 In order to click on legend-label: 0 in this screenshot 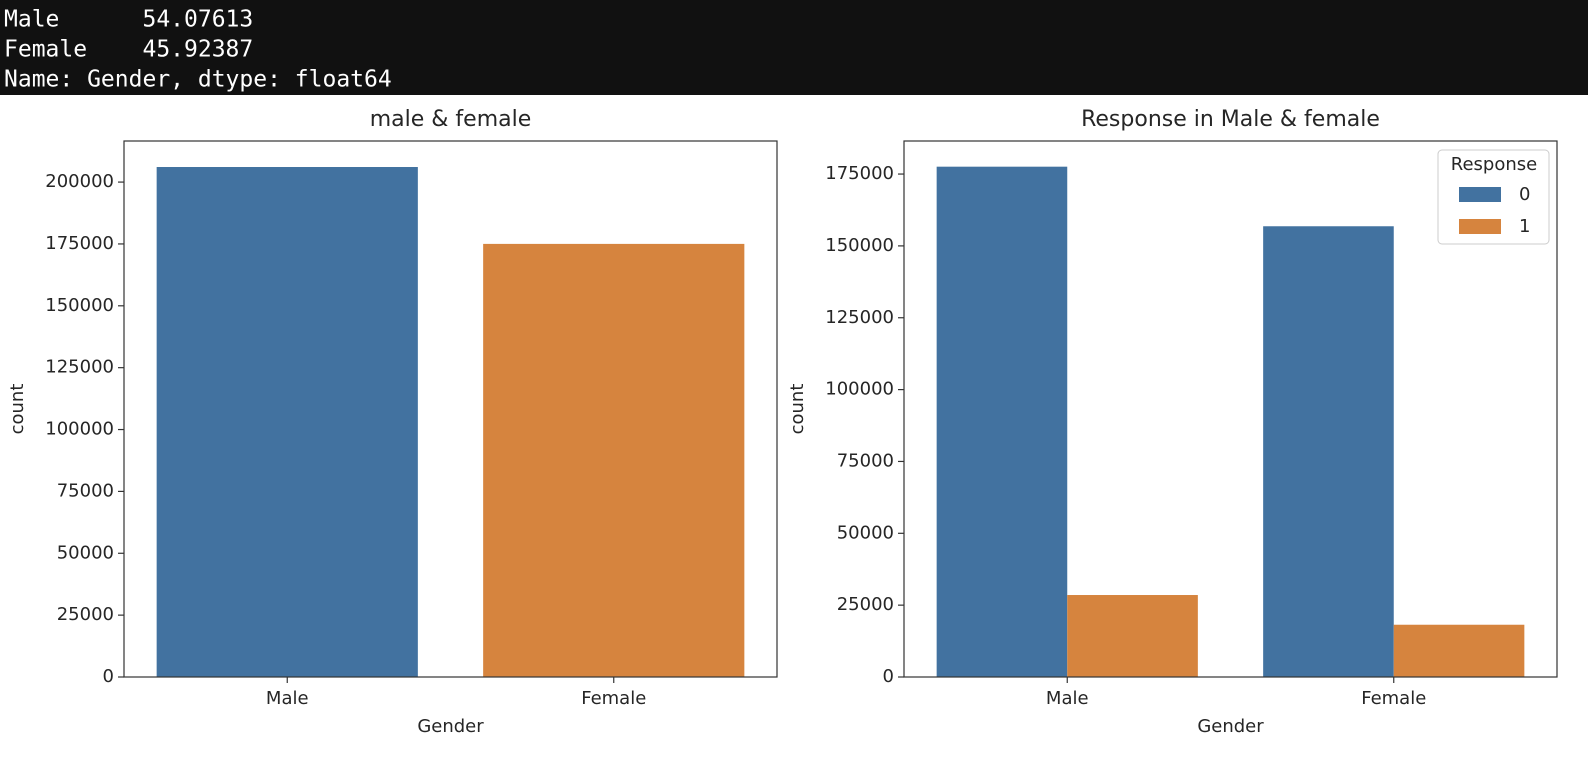, I will do `click(1524, 194)`.